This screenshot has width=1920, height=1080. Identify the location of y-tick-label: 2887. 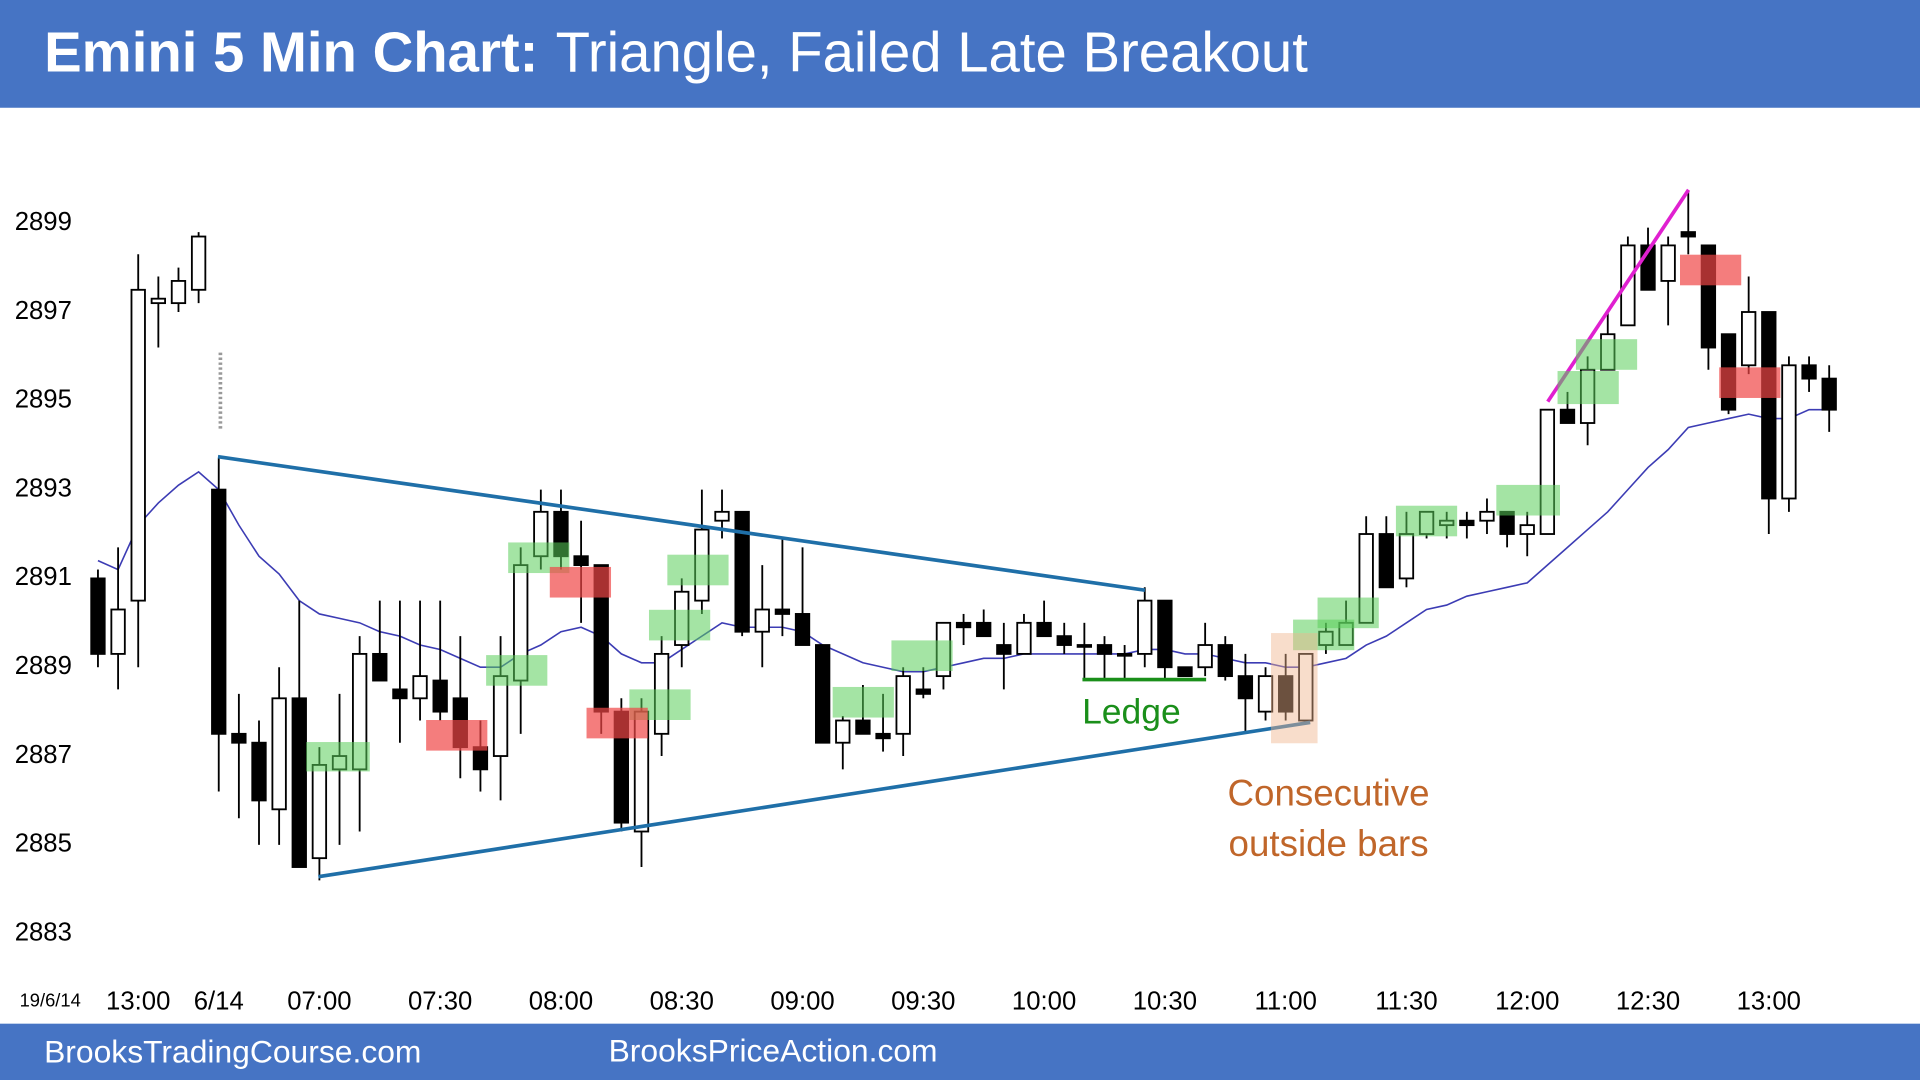
(43, 755).